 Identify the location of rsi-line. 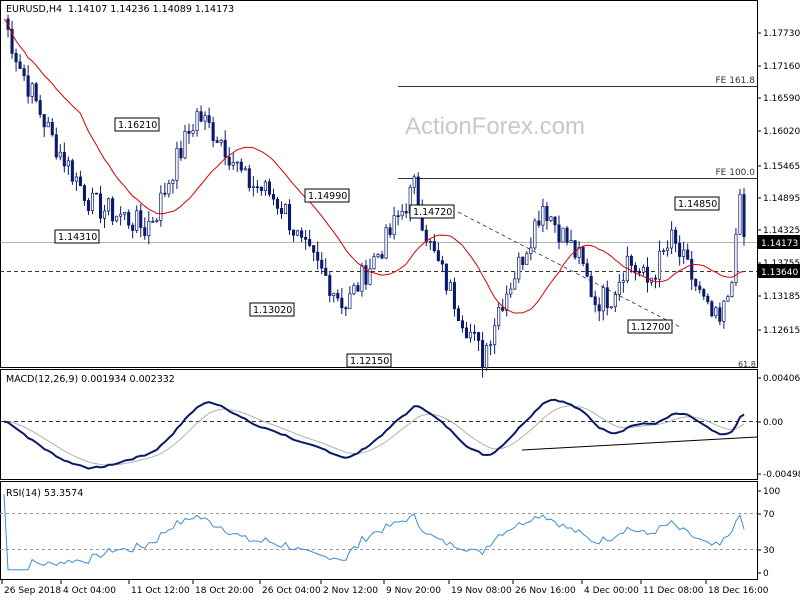
(374, 532).